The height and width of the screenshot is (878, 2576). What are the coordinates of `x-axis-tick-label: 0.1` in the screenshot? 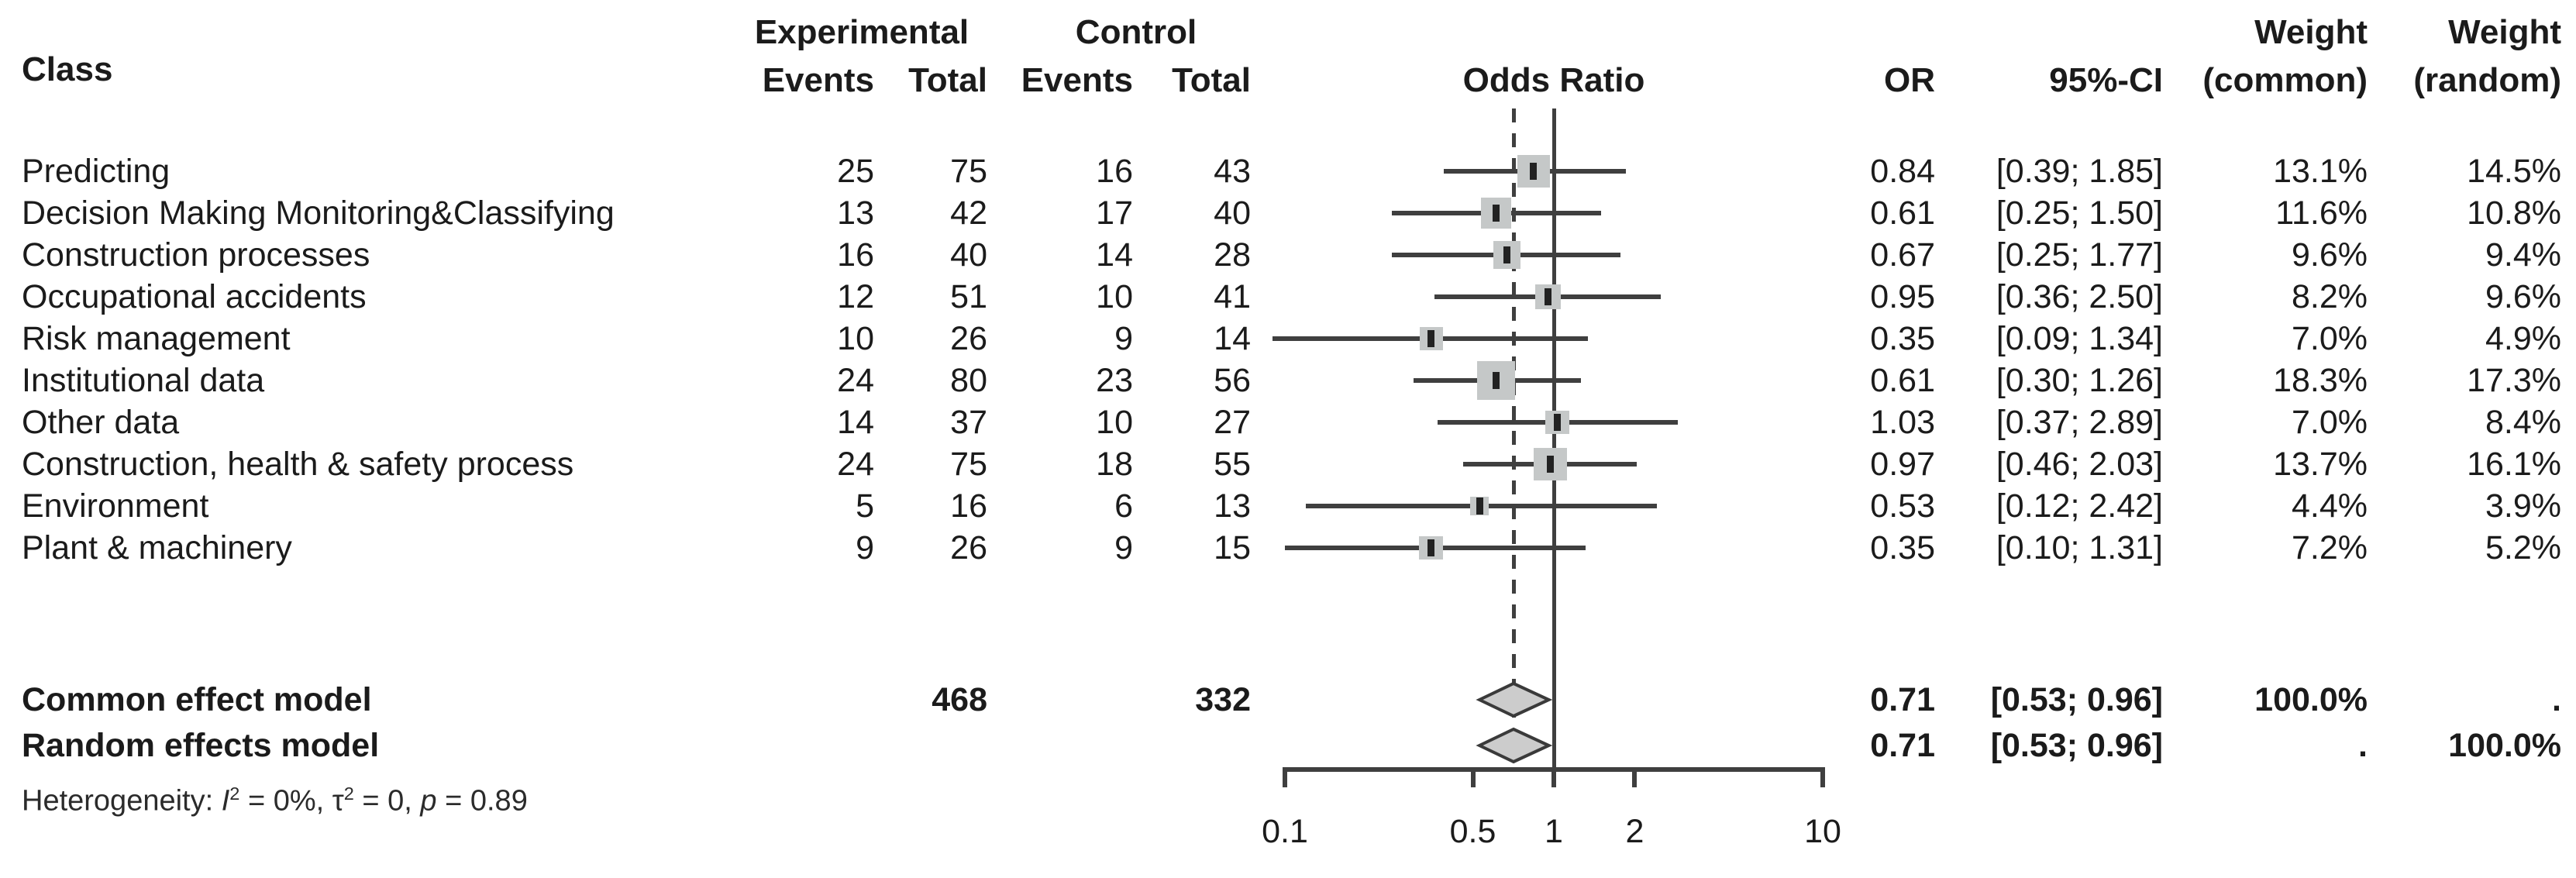 It's located at (1285, 831).